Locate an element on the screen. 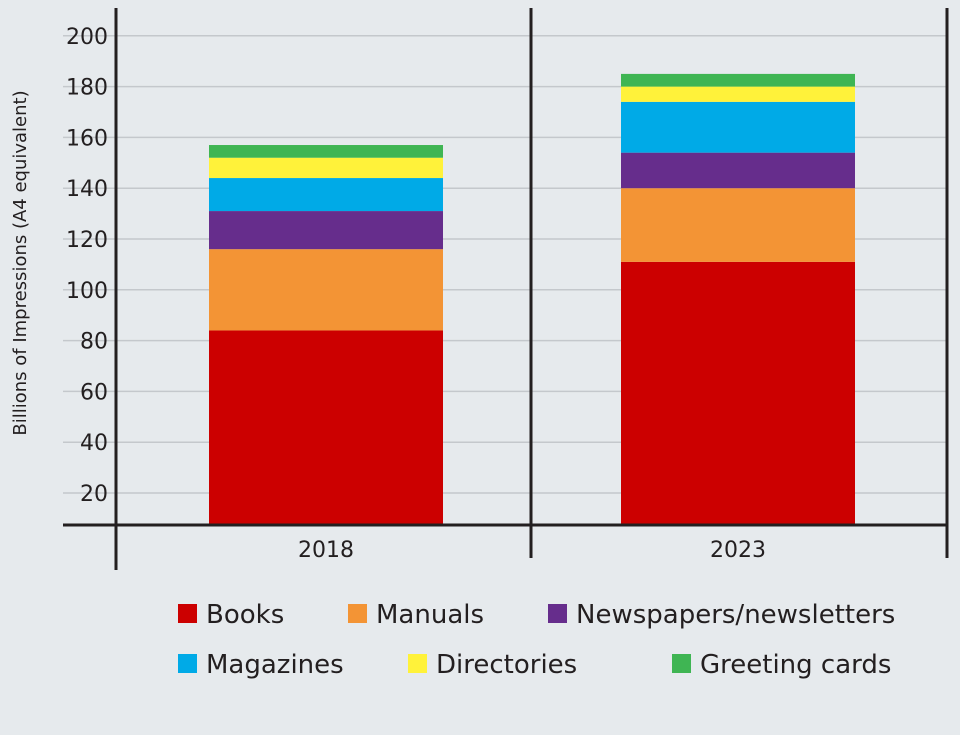 This screenshot has height=735, width=960. legend-item: Directories is located at coordinates (492, 665).